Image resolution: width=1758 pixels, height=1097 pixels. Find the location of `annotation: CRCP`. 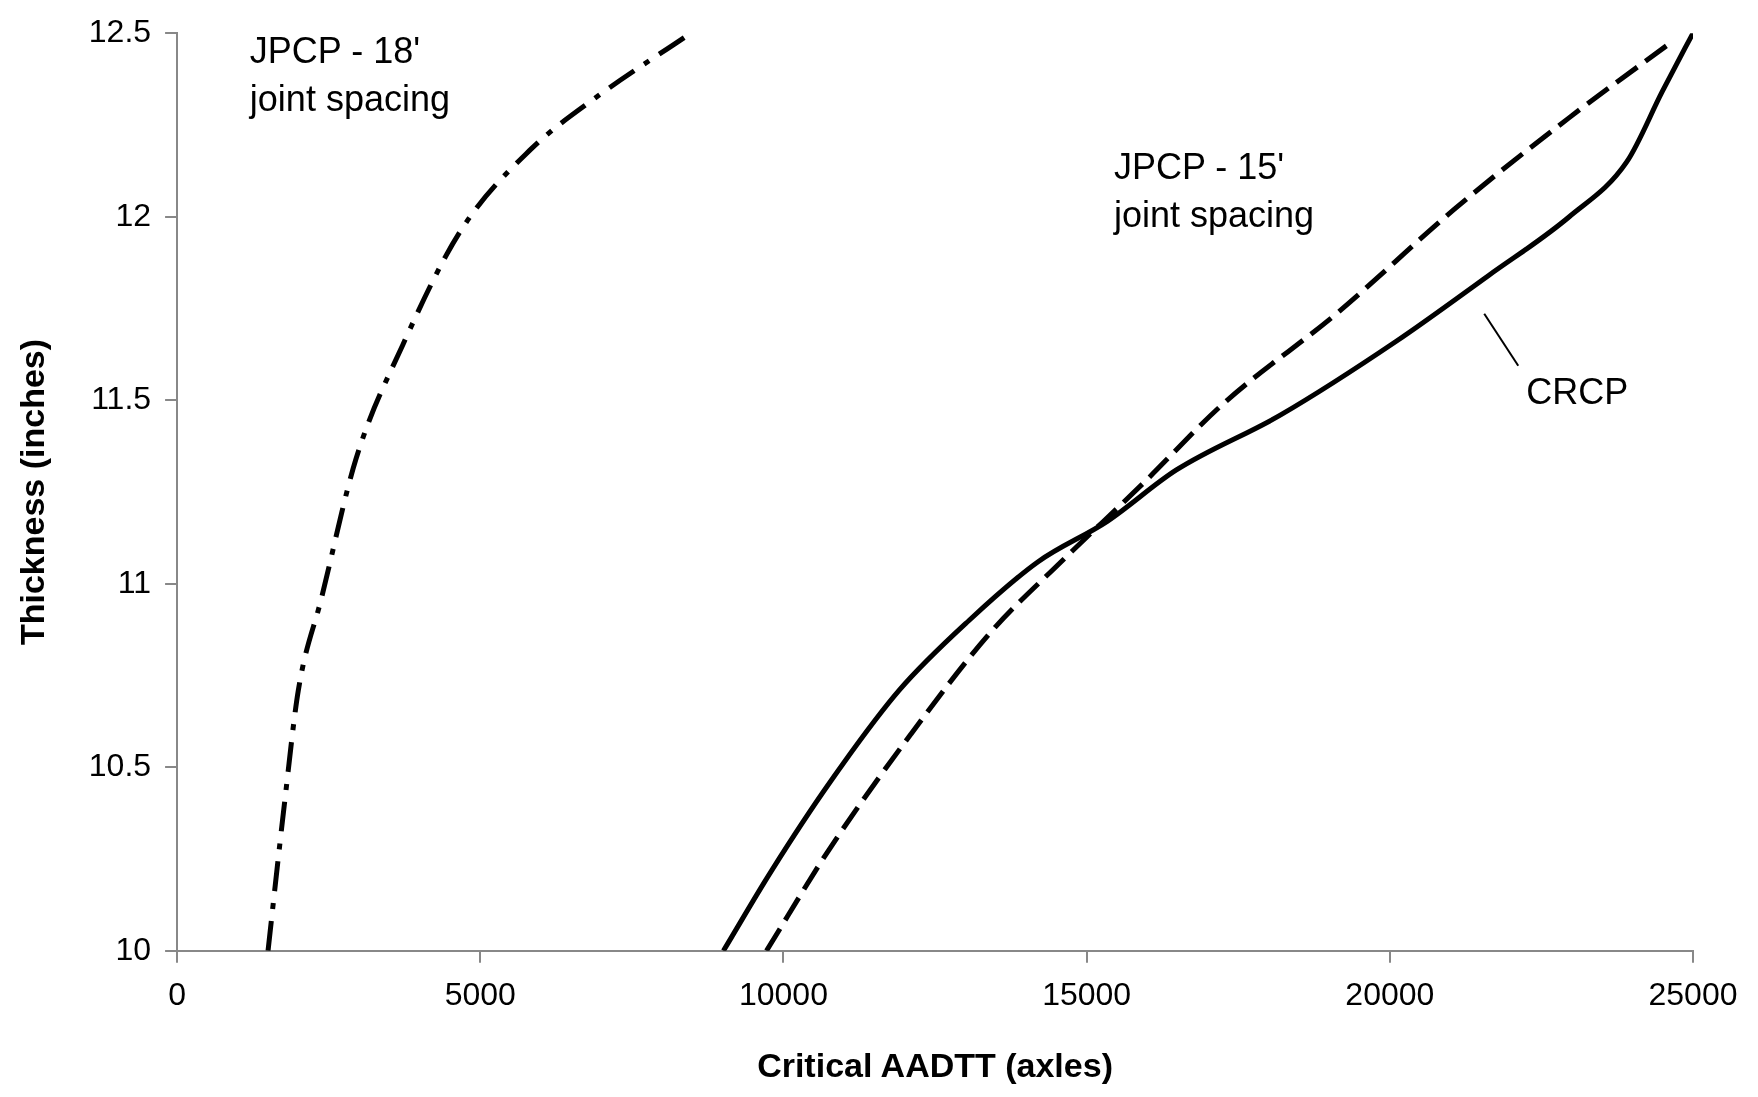

annotation: CRCP is located at coordinates (1577, 391).